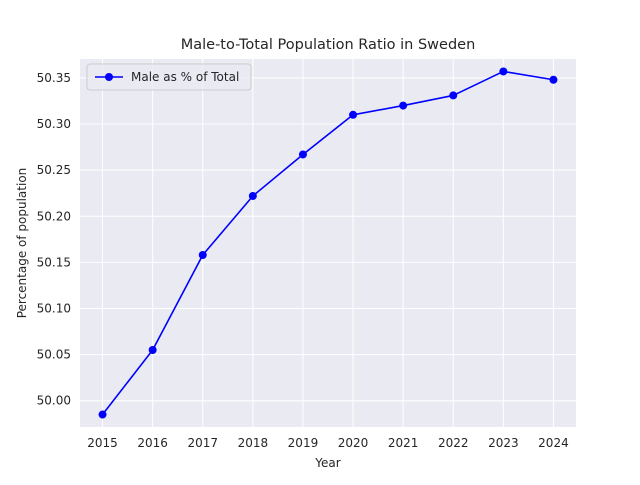  Describe the element at coordinates (327, 463) in the screenshot. I see `x-axis-label: Year` at that location.